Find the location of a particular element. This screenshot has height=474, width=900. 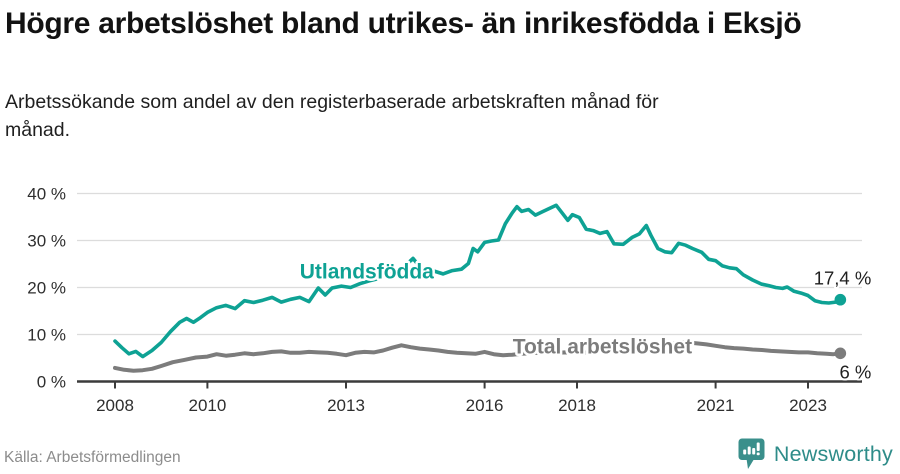

x-tick-label-2021: 2021 is located at coordinates (716, 405).